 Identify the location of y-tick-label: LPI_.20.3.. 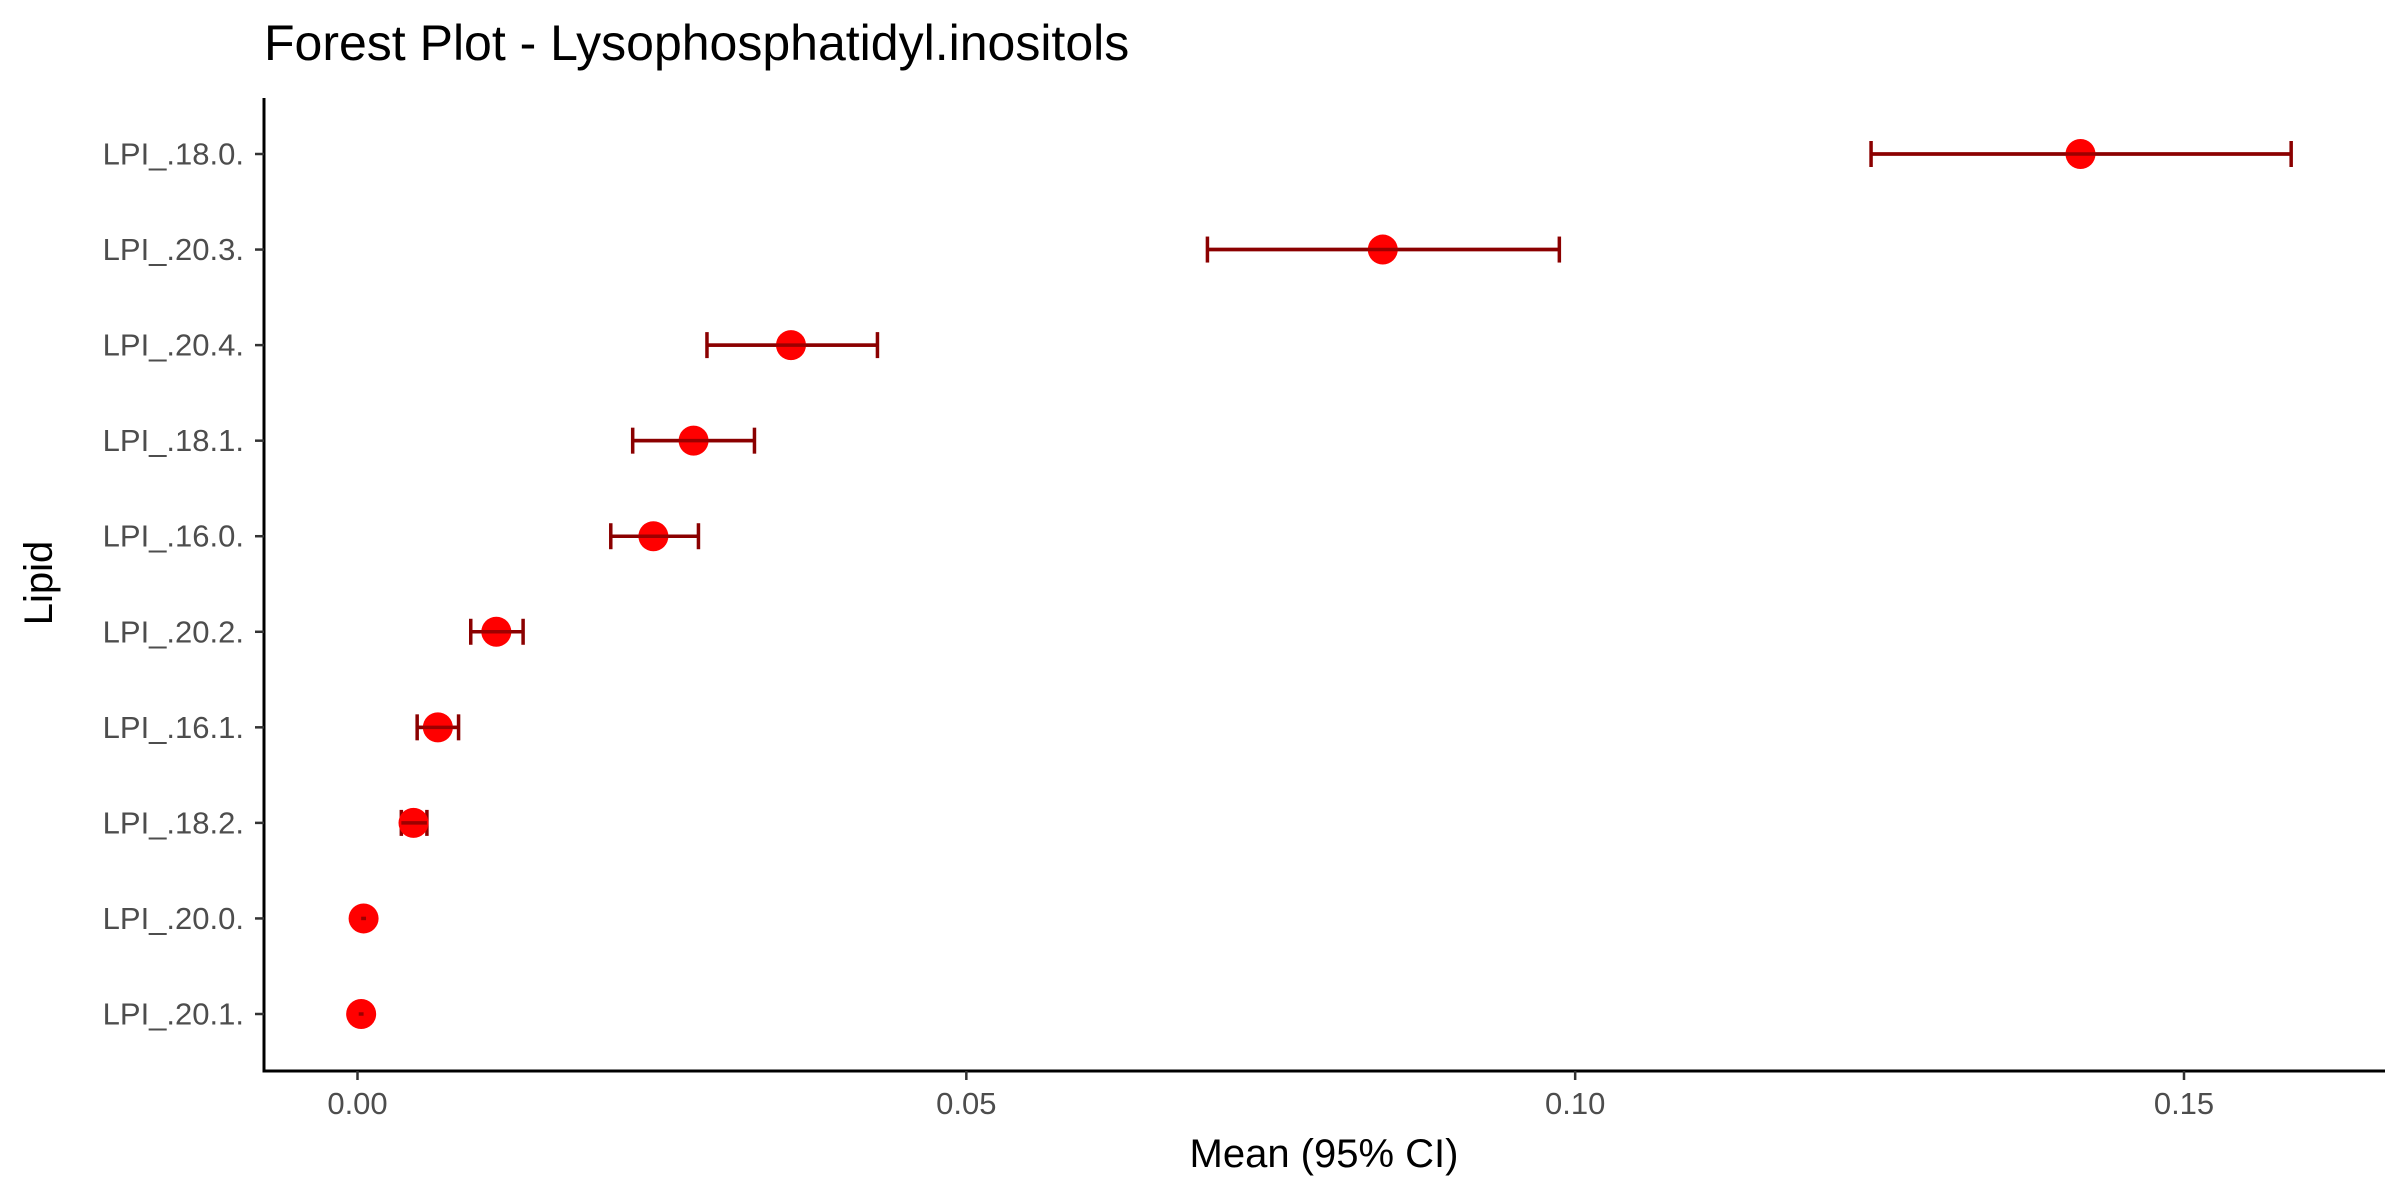
(173, 249).